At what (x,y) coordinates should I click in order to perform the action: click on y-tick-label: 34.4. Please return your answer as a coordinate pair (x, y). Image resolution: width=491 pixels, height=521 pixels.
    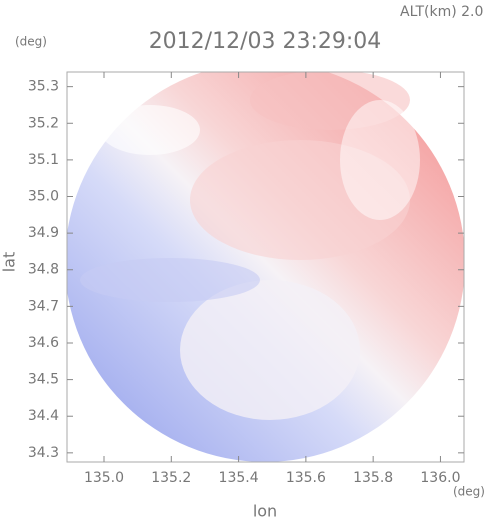
    Looking at the image, I should click on (43, 416).